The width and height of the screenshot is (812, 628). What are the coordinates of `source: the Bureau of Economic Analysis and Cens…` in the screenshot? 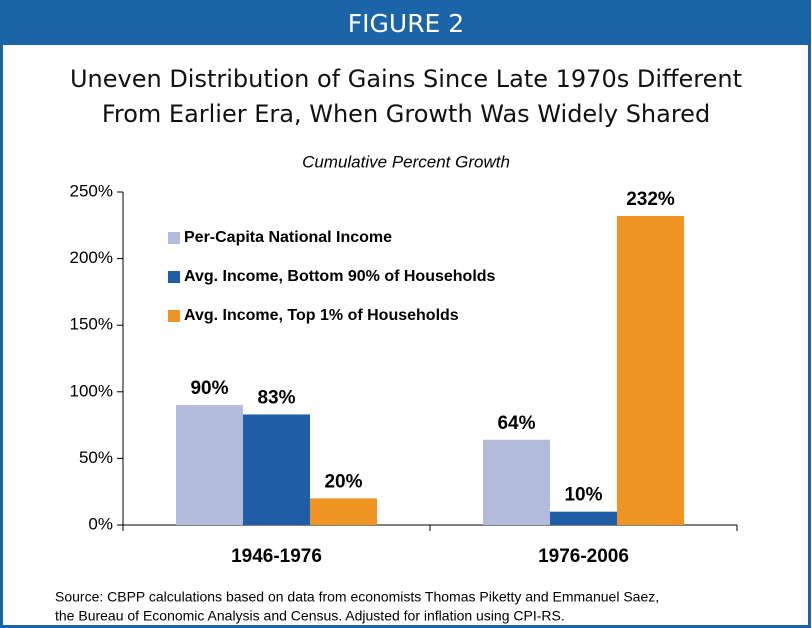 It's located at (310, 616).